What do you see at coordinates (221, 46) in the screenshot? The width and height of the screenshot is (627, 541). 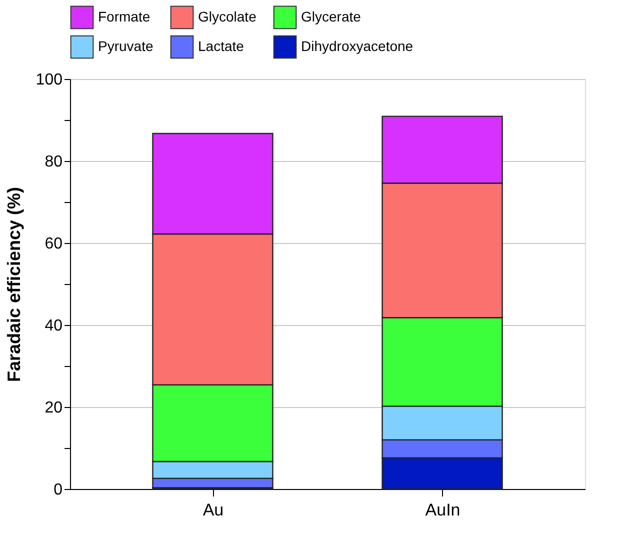 I see `legend-label: Lactate` at bounding box center [221, 46].